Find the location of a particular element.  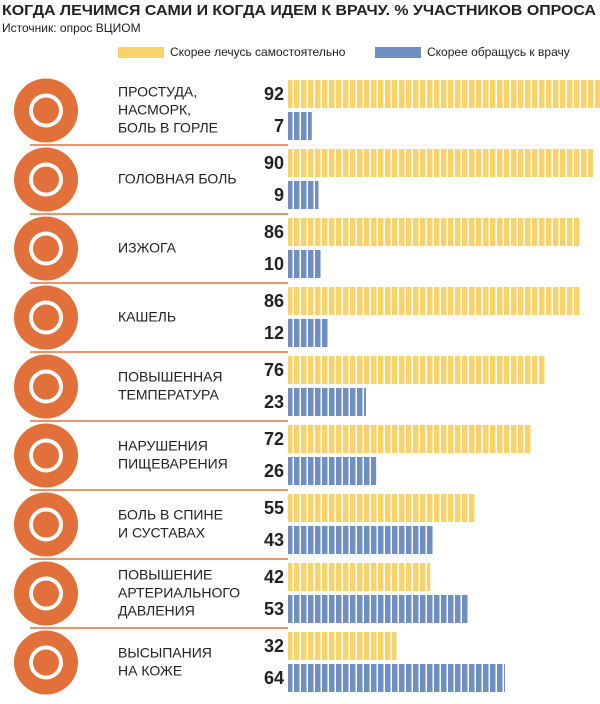

value-label: 92 is located at coordinates (274, 94).